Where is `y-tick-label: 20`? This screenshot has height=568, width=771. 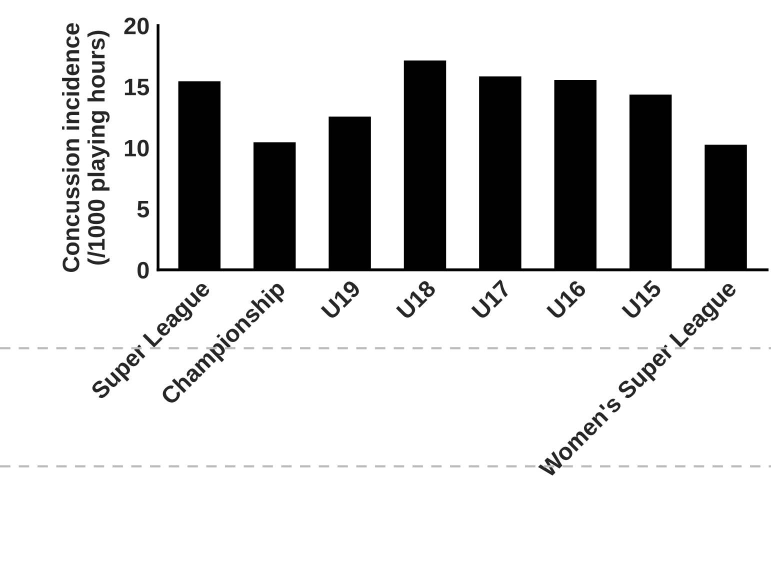 y-tick-label: 20 is located at coordinates (136, 26).